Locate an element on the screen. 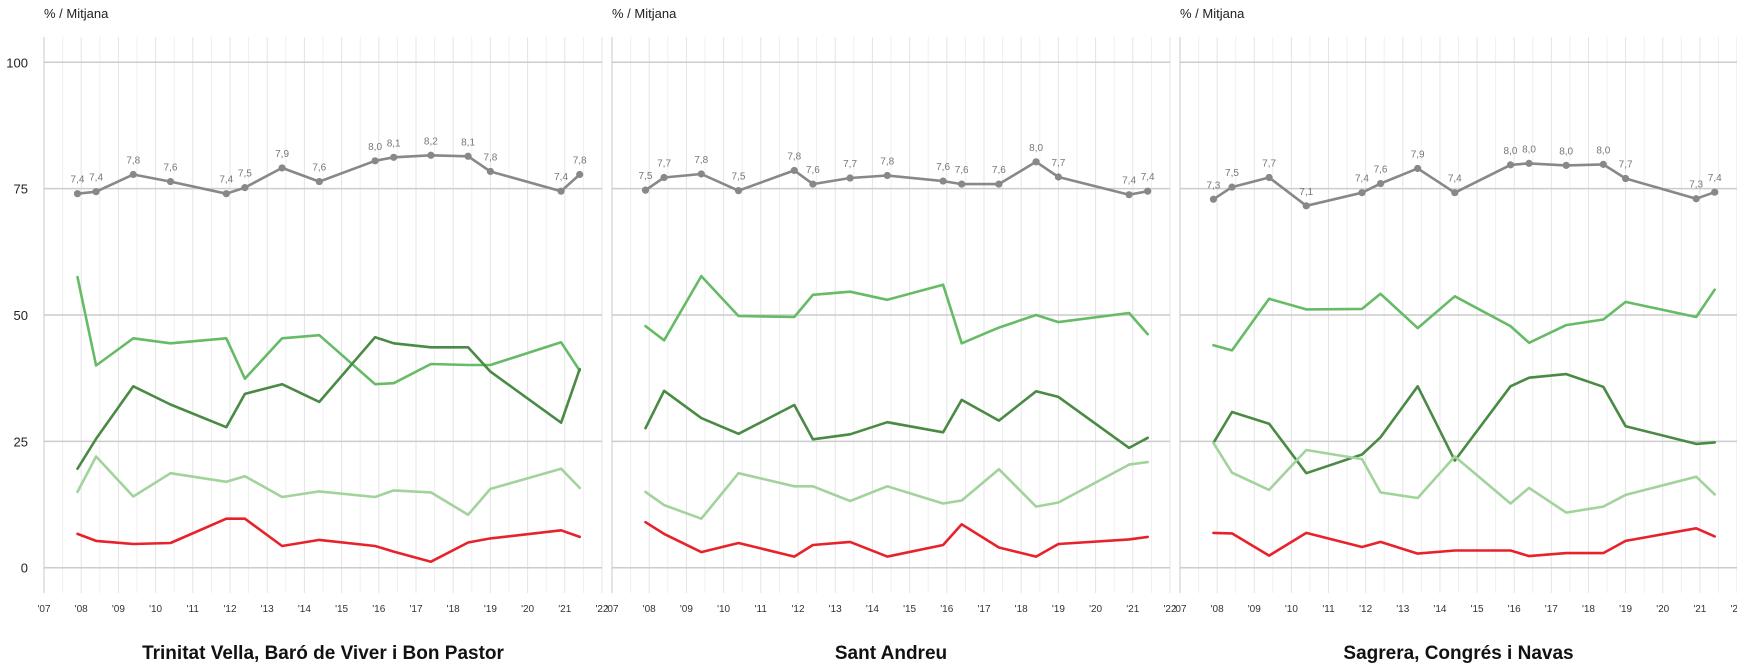 Image resolution: width=1737 pixels, height=666 pixels. panel-title: Sant Andreu is located at coordinates (891, 653).